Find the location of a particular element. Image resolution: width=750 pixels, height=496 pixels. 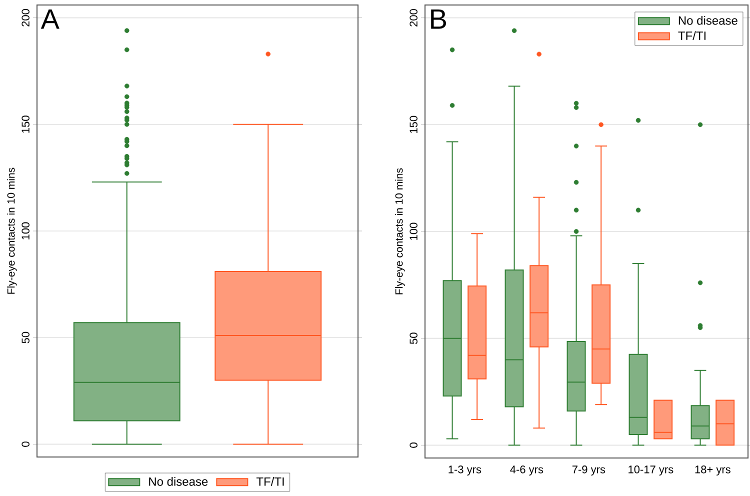

x-tick-label: 18+ yrs is located at coordinates (712, 471).